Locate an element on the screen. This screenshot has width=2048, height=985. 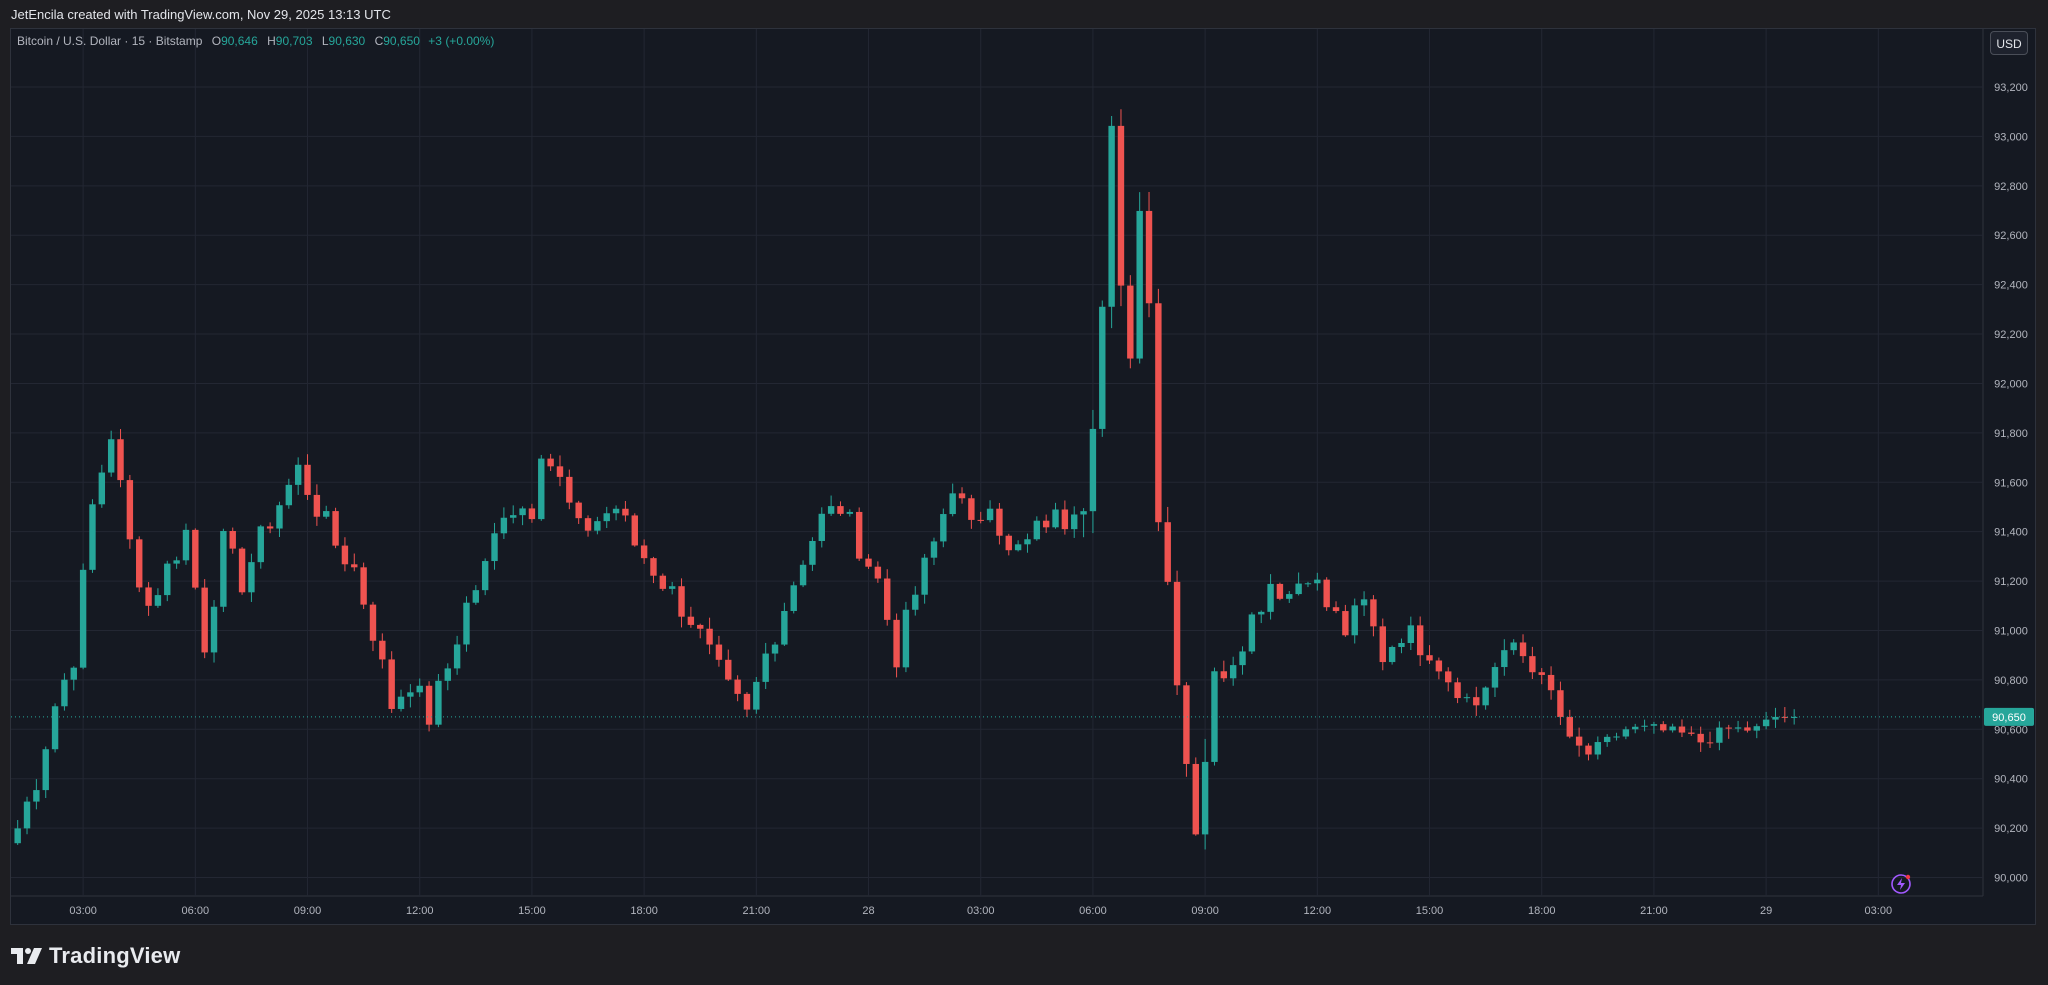
brand-name: TradingView is located at coordinates (115, 955).